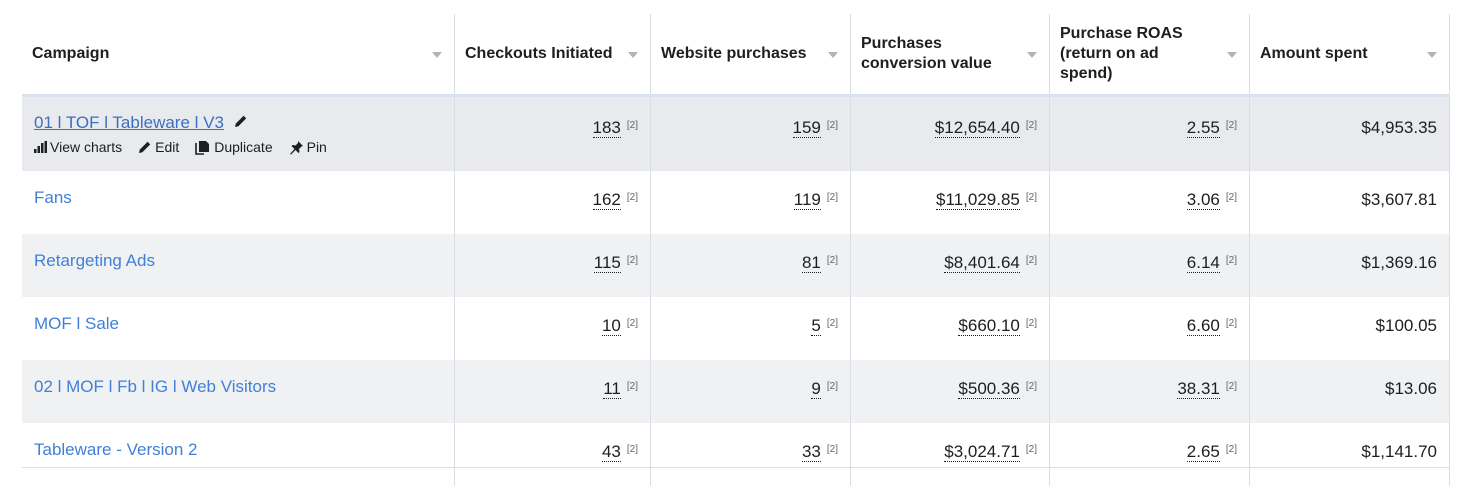 Image resolution: width=1476 pixels, height=492 pixels. What do you see at coordinates (1150, 328) in the screenshot?
I see `roas-cell: 6.60 [2]` at bounding box center [1150, 328].